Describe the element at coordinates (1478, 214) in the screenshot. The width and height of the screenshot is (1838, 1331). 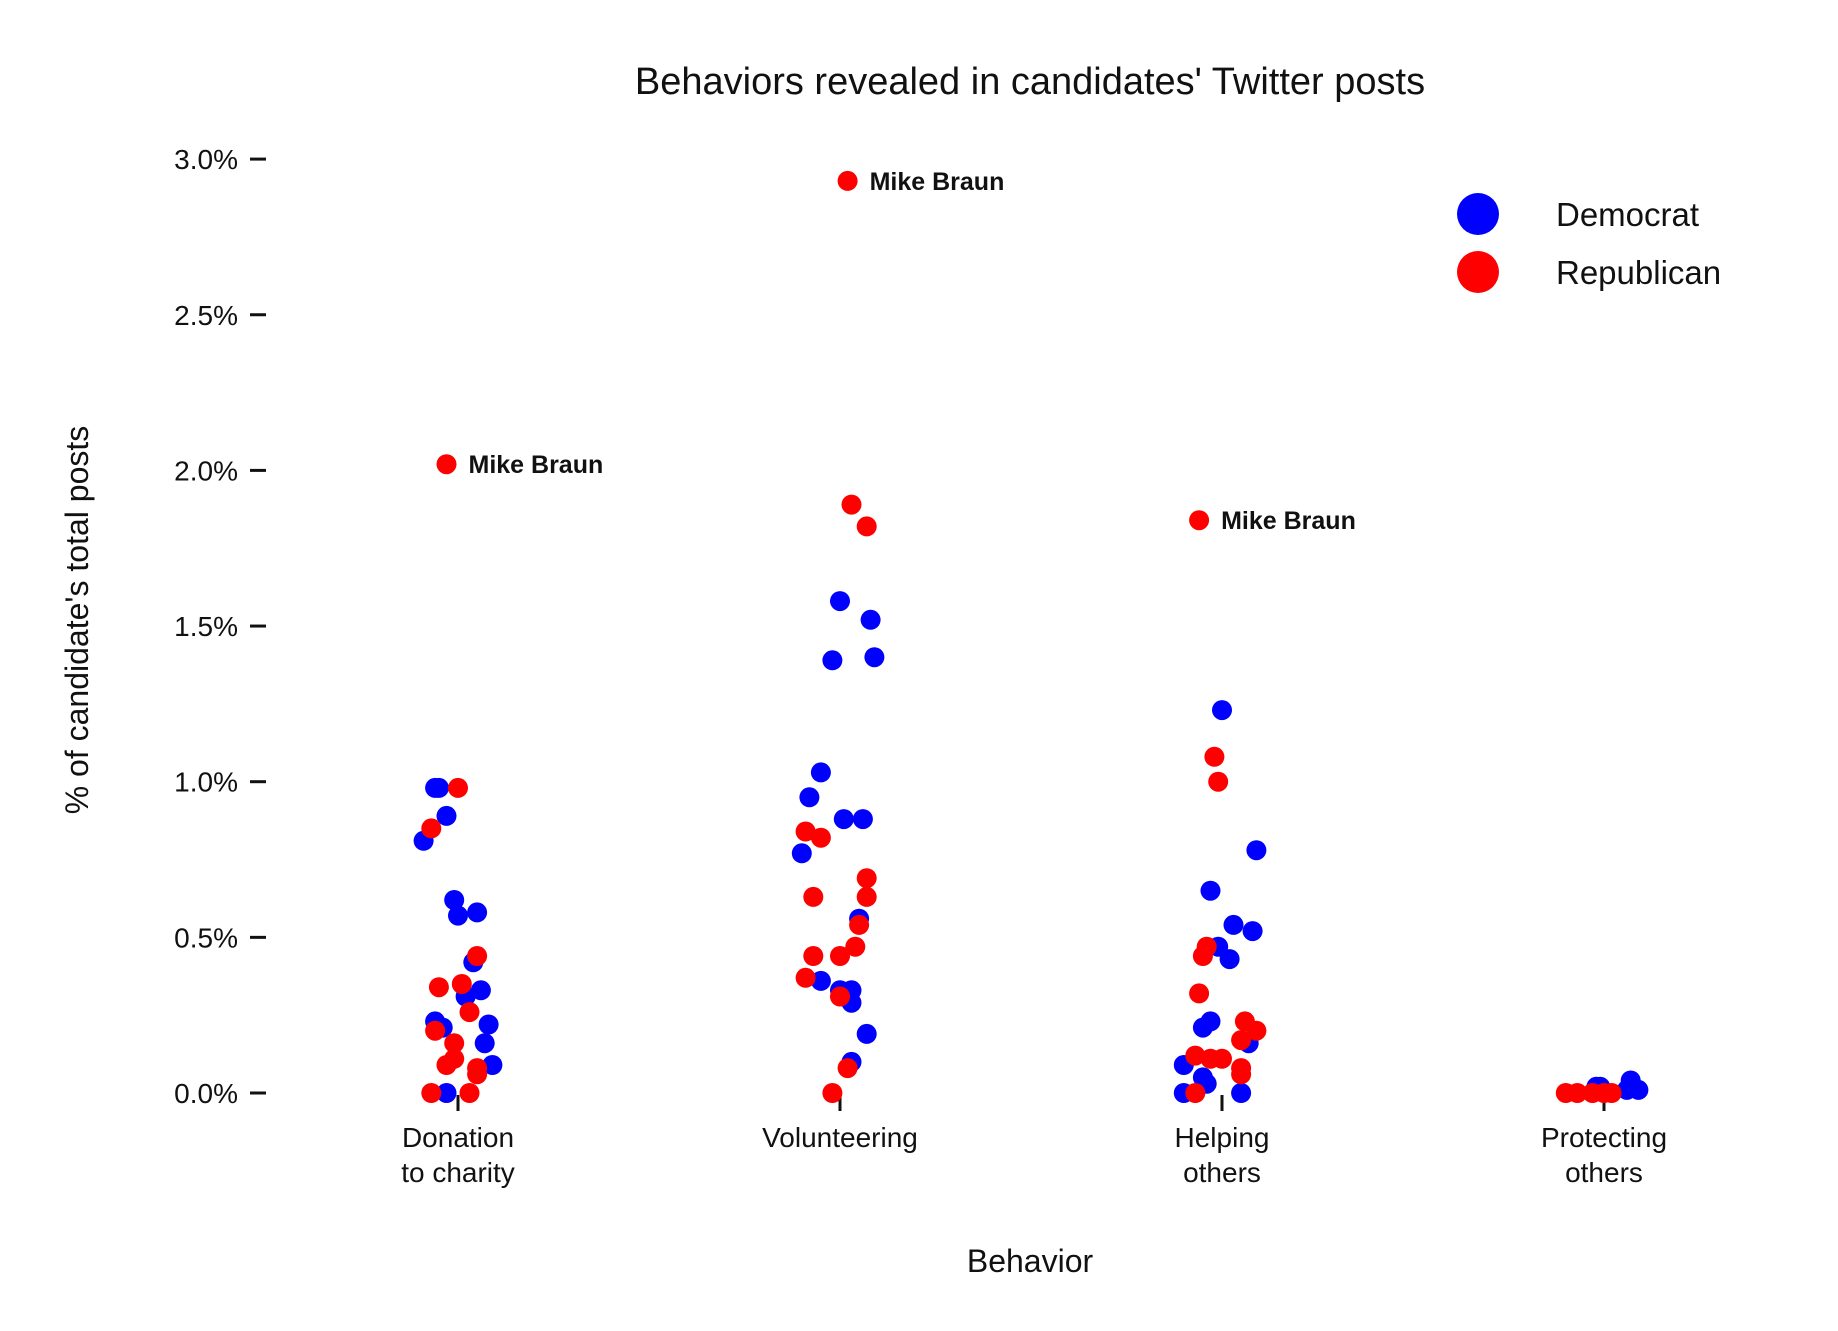
I see `legend-marker-democrat` at that location.